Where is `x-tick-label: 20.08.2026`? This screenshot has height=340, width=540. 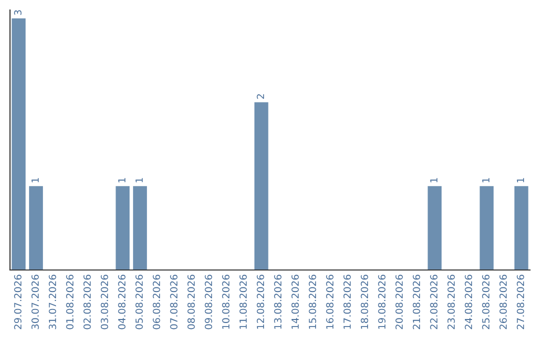
x-tick-label: 20.08.2026 is located at coordinates (399, 302).